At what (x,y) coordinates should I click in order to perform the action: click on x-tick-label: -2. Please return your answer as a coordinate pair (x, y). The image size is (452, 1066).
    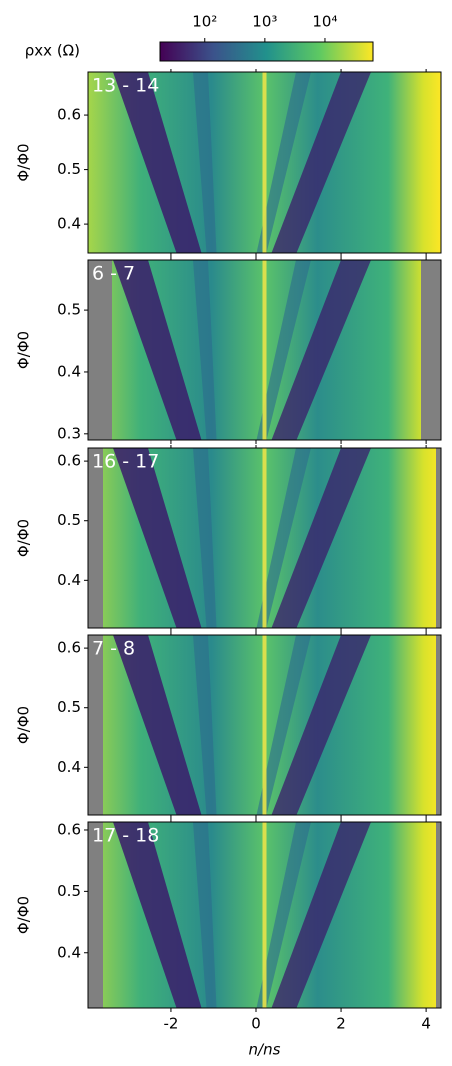
    Looking at the image, I should click on (170, 1024).